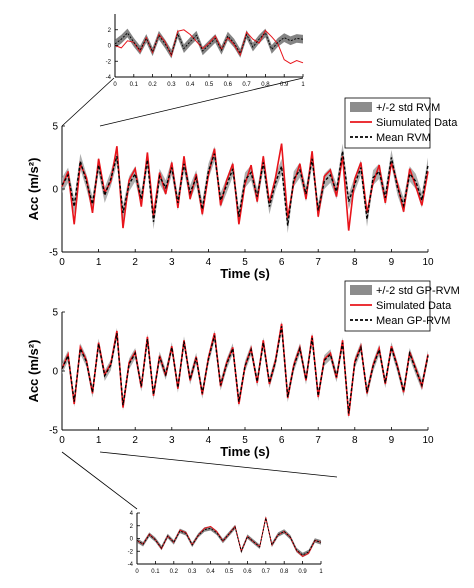  I want to click on inset-chart-bottom: 0 0.1 0.2 0.3 0.4 0.5 0.6 0.7 0.8 0.9 1 -4 -2 0 2 4, so click(226, 543).